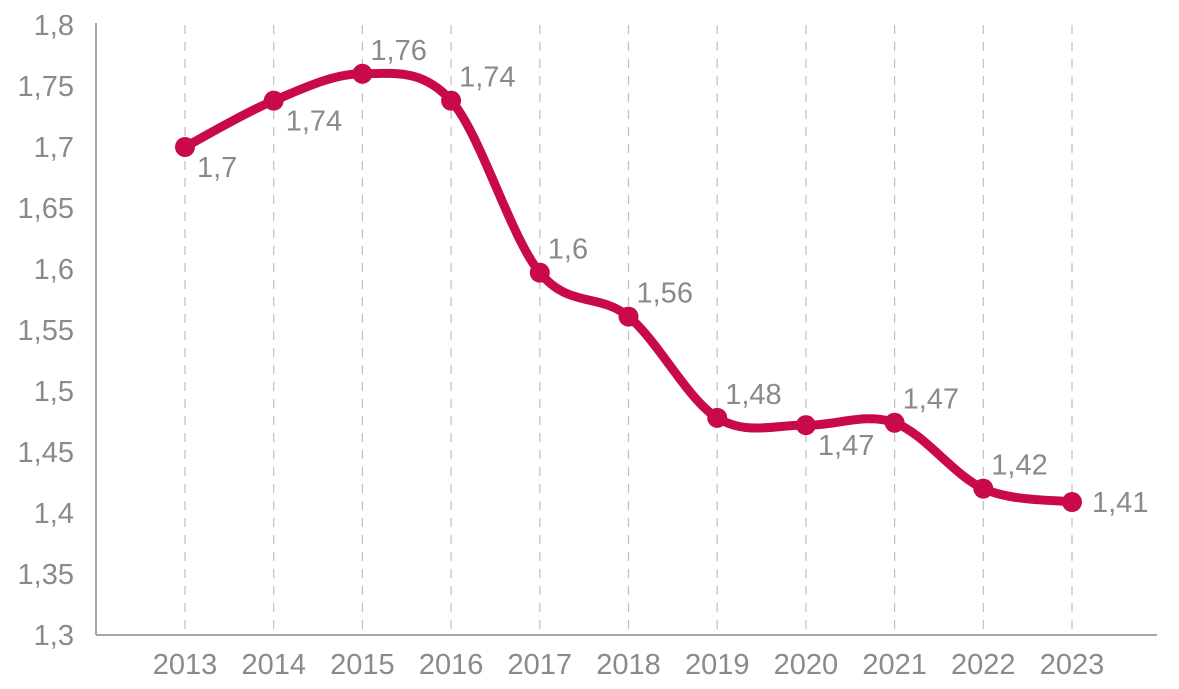  I want to click on y-tick-label: 1,75, so click(46, 87).